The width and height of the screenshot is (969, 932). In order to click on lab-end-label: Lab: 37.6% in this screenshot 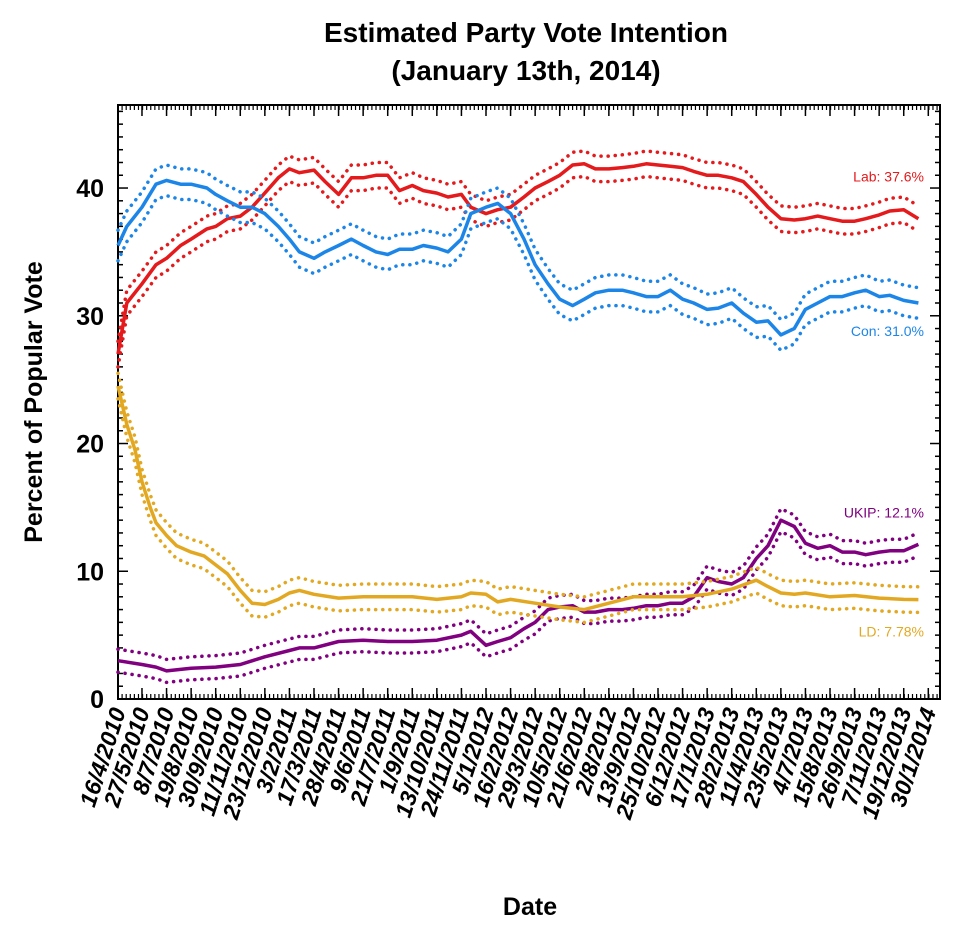, I will do `click(888, 177)`.